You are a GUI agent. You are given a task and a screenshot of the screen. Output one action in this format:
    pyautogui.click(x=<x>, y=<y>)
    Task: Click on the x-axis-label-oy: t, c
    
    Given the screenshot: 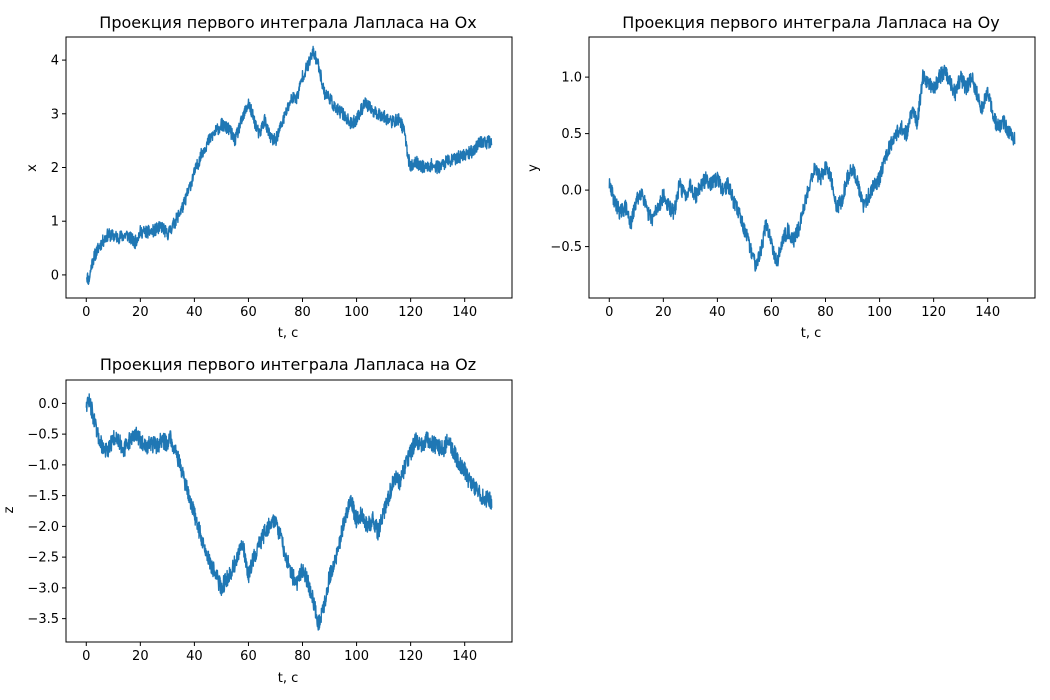 What is the action you would take?
    pyautogui.click(x=811, y=333)
    